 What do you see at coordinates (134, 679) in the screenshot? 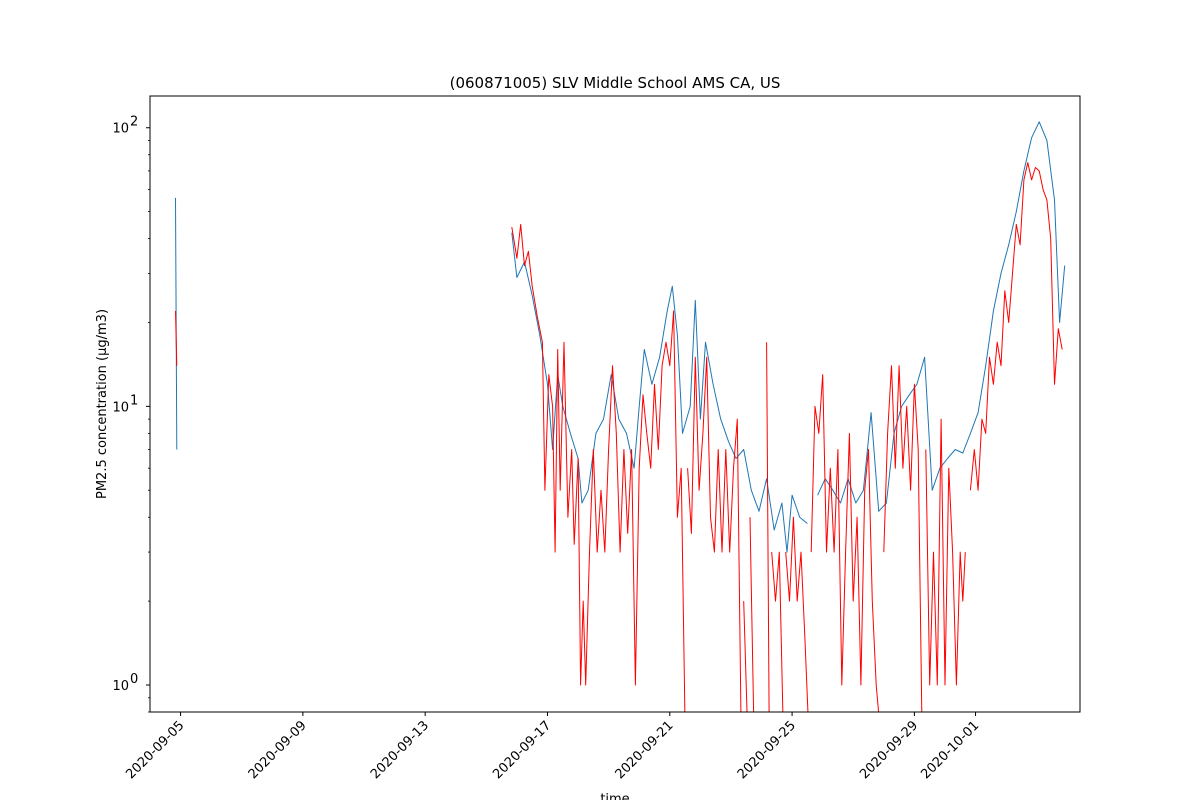
I see `y-tick-exponent: 0` at bounding box center [134, 679].